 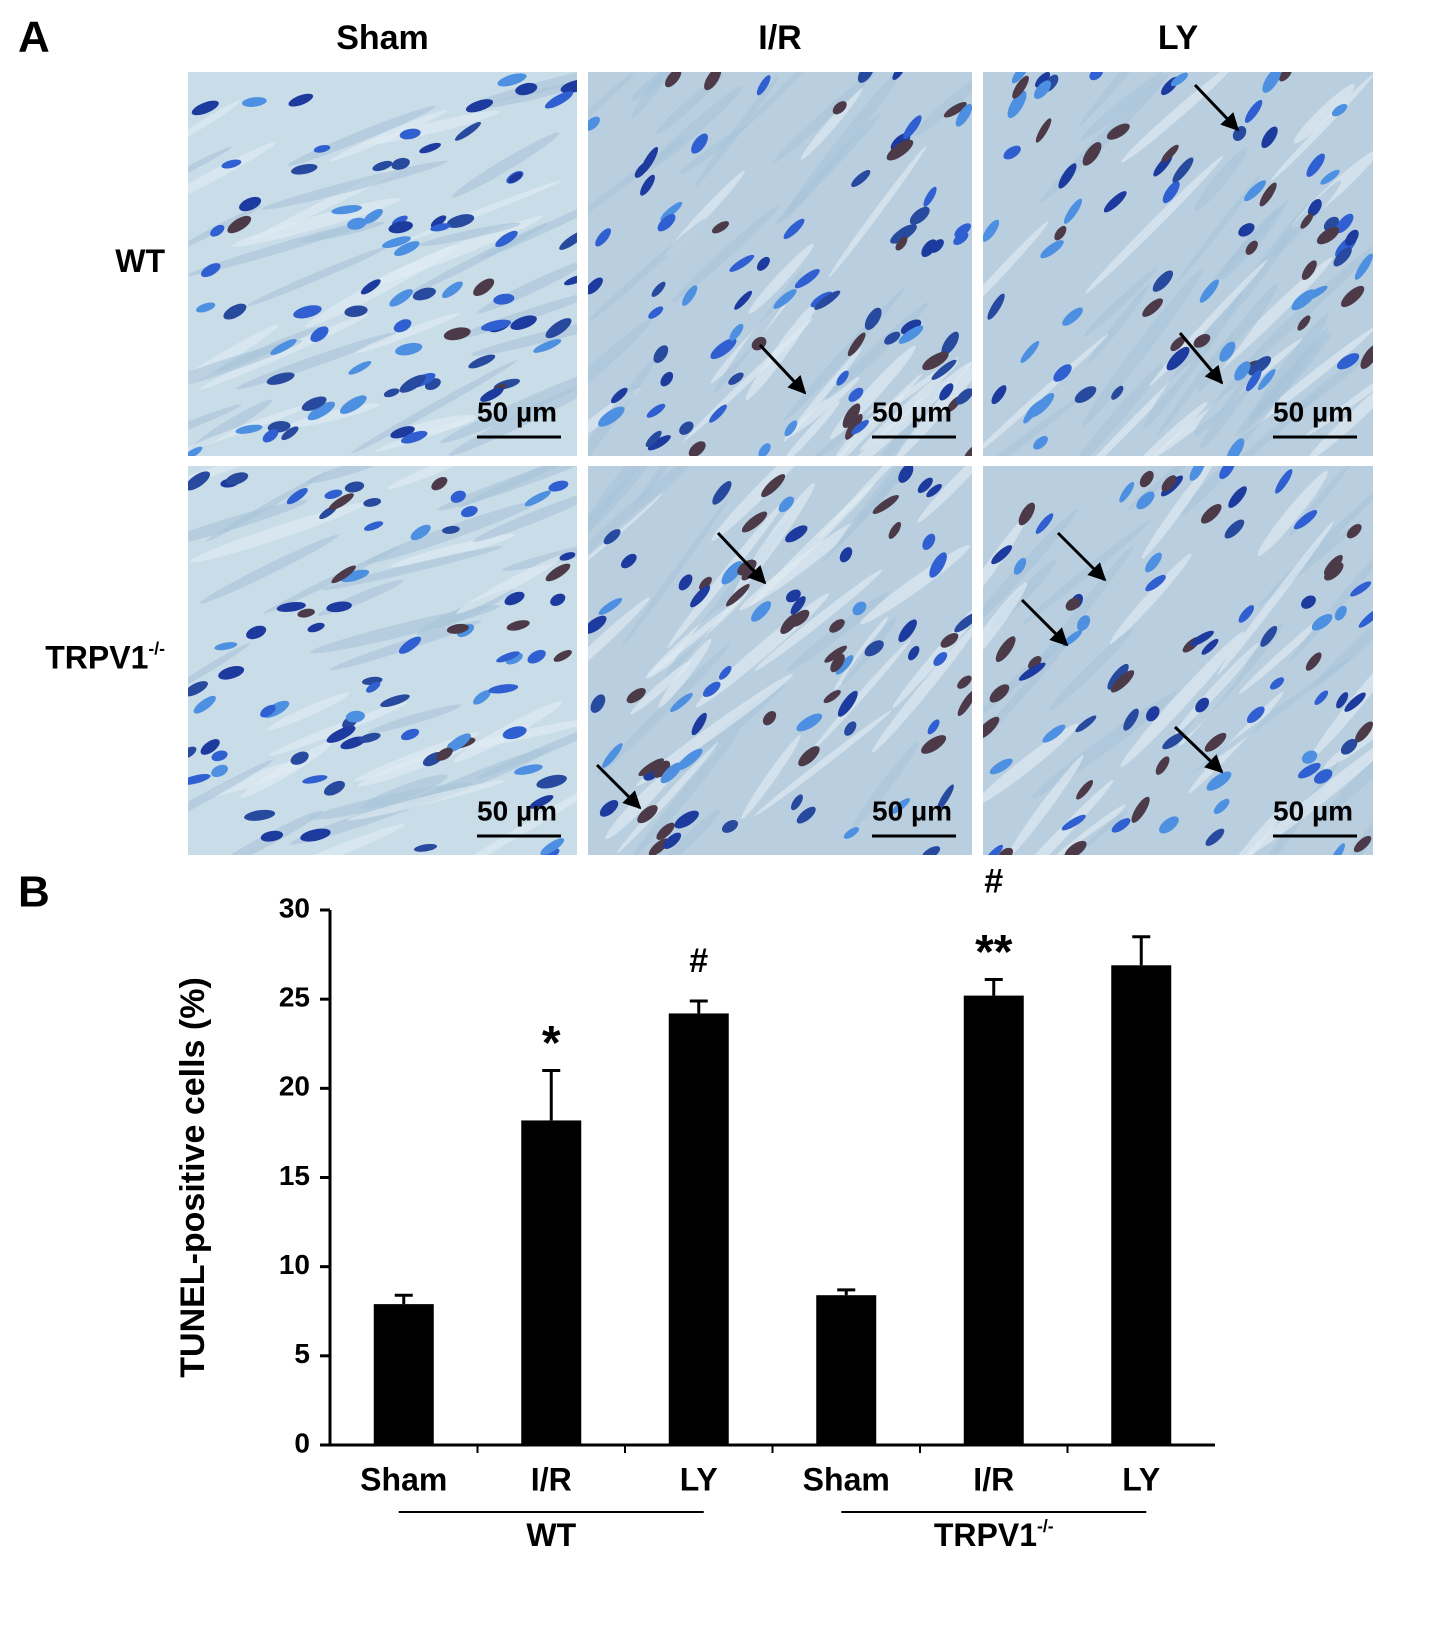 What do you see at coordinates (551, 1479) in the screenshot?
I see `x-tick-label: I/R` at bounding box center [551, 1479].